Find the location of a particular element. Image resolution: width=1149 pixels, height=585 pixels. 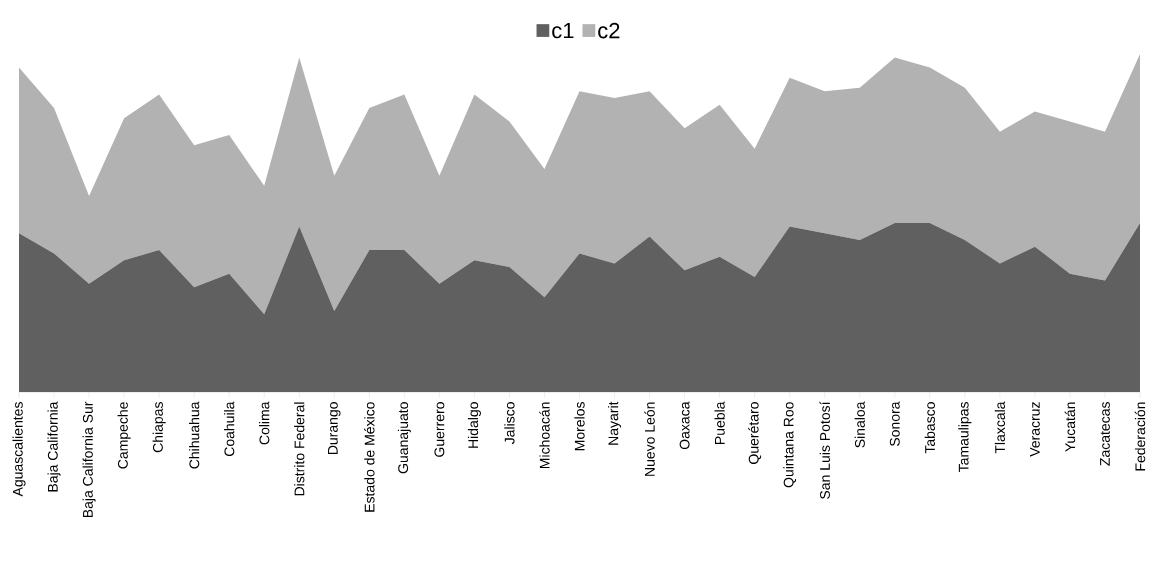

x-tick-label: Zacatecas is located at coordinates (1105, 434).